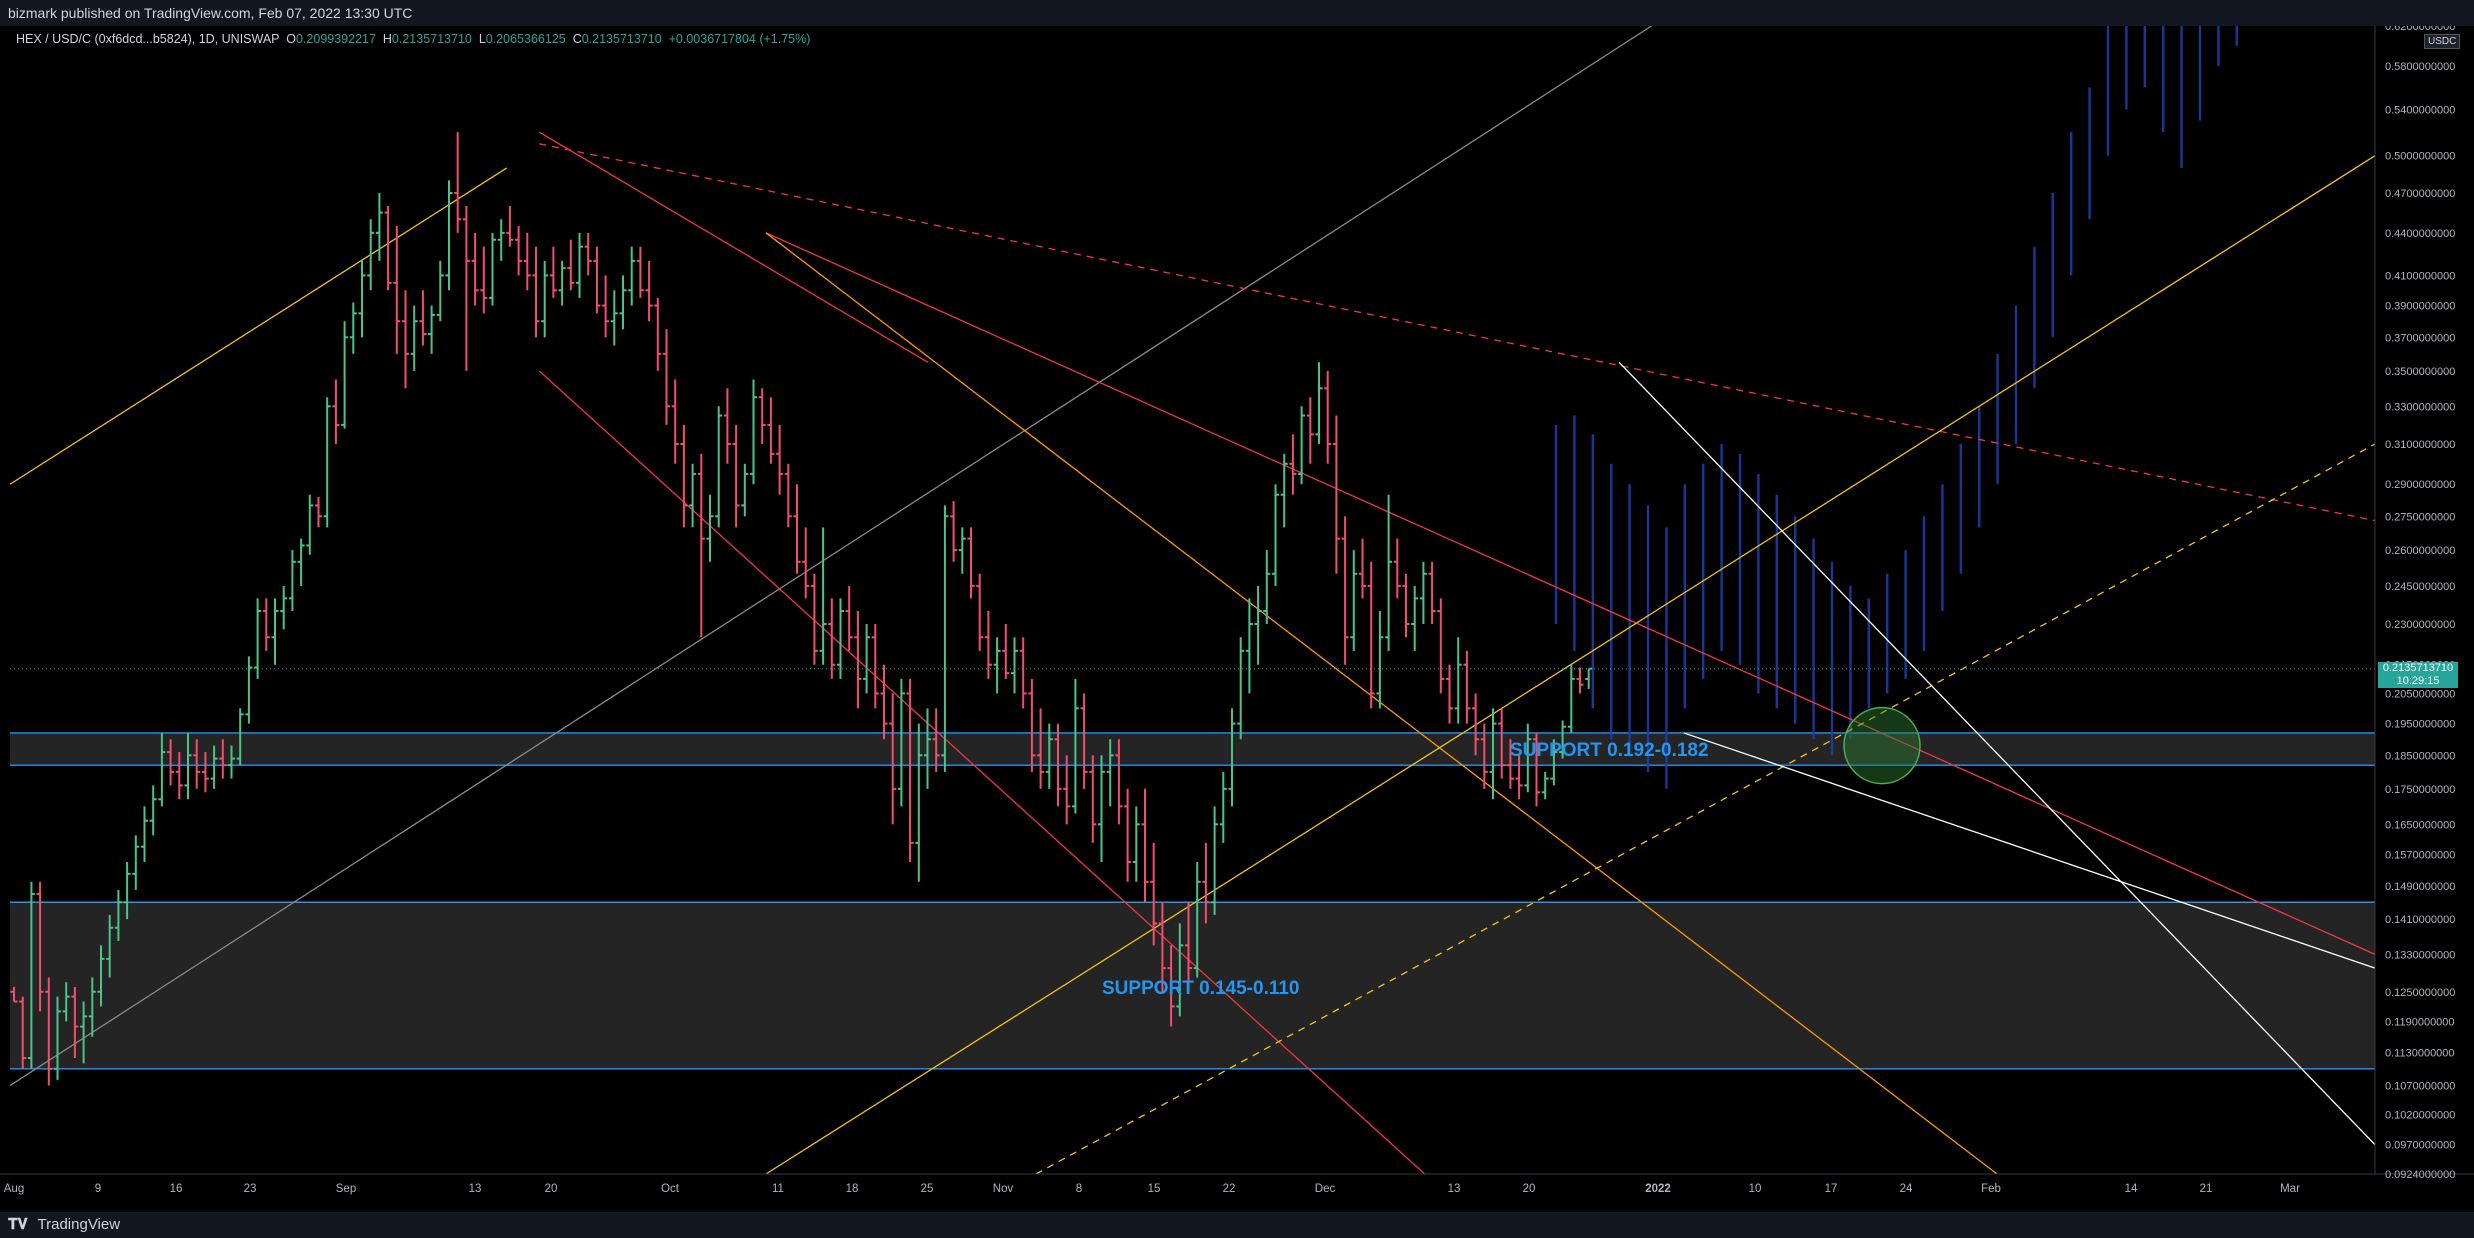  What do you see at coordinates (2420, 517) in the screenshot?
I see `y-tick-label: 0.2750000000` at bounding box center [2420, 517].